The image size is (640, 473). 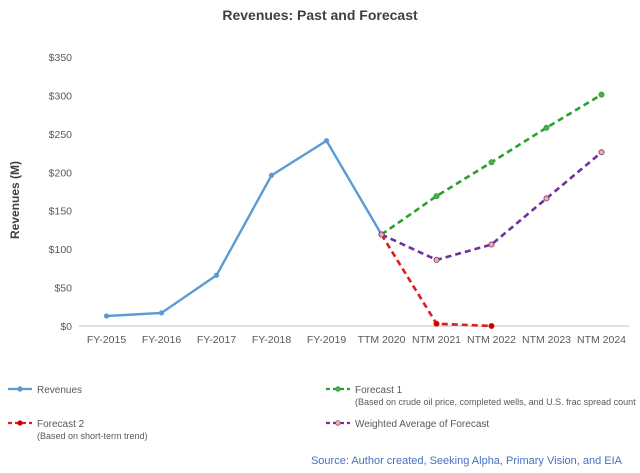 I want to click on legend-label: Forecast 1, so click(x=379, y=390).